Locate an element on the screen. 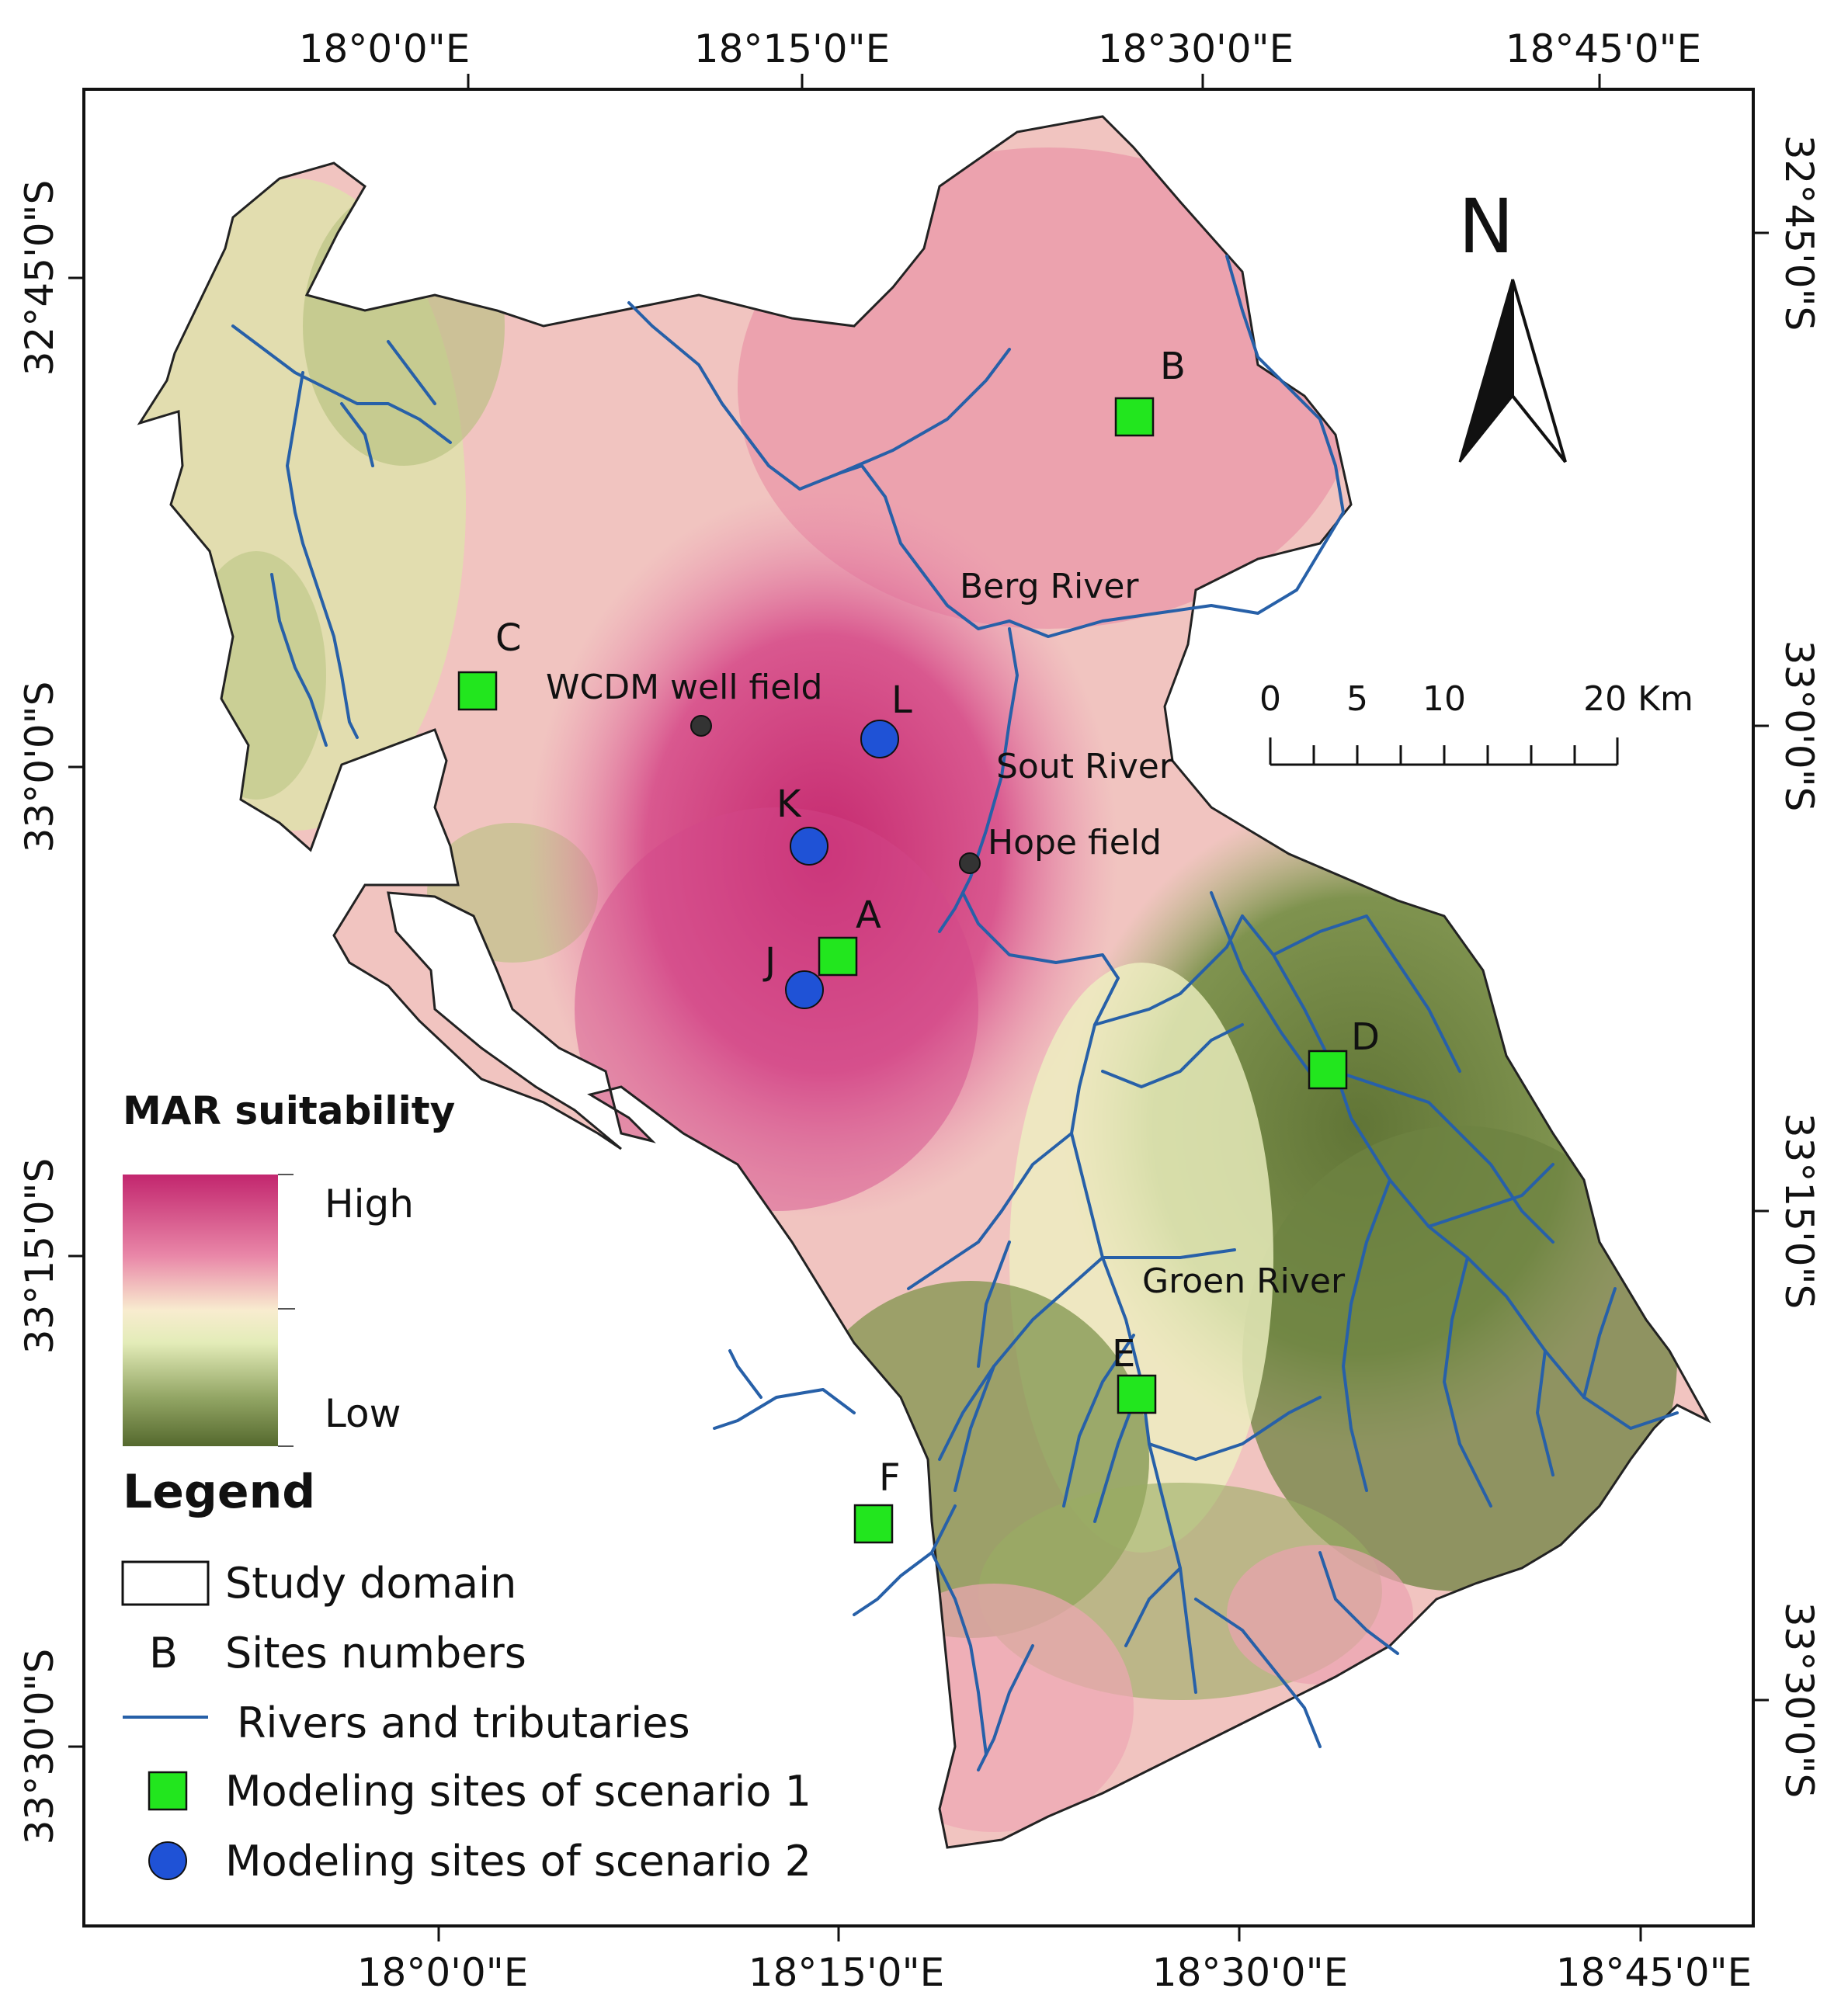 The image size is (1841, 2016). hope-field-label: Hope field is located at coordinates (1075, 842).